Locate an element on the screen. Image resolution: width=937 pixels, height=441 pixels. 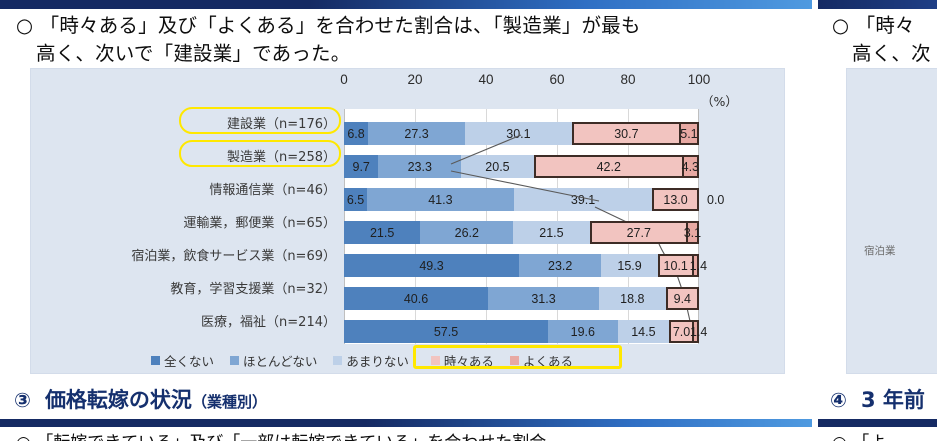
bar-segment-0-2: 30.1 is located at coordinates (518, 133).